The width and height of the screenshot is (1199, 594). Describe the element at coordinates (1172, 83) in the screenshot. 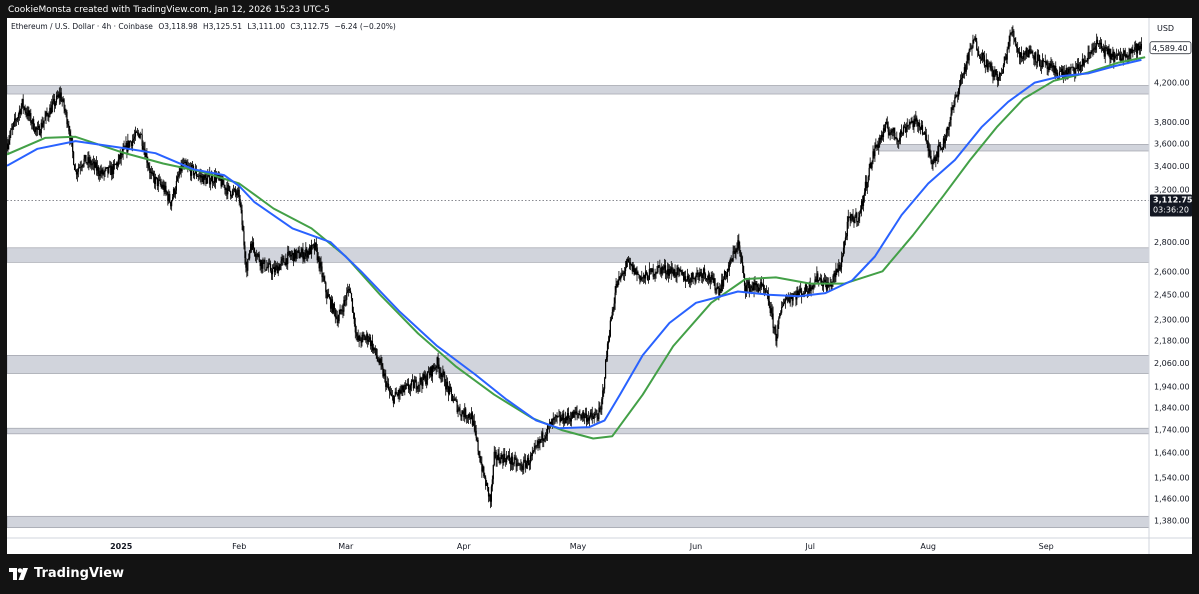

I see `price-tick-label: 4,200.00` at that location.